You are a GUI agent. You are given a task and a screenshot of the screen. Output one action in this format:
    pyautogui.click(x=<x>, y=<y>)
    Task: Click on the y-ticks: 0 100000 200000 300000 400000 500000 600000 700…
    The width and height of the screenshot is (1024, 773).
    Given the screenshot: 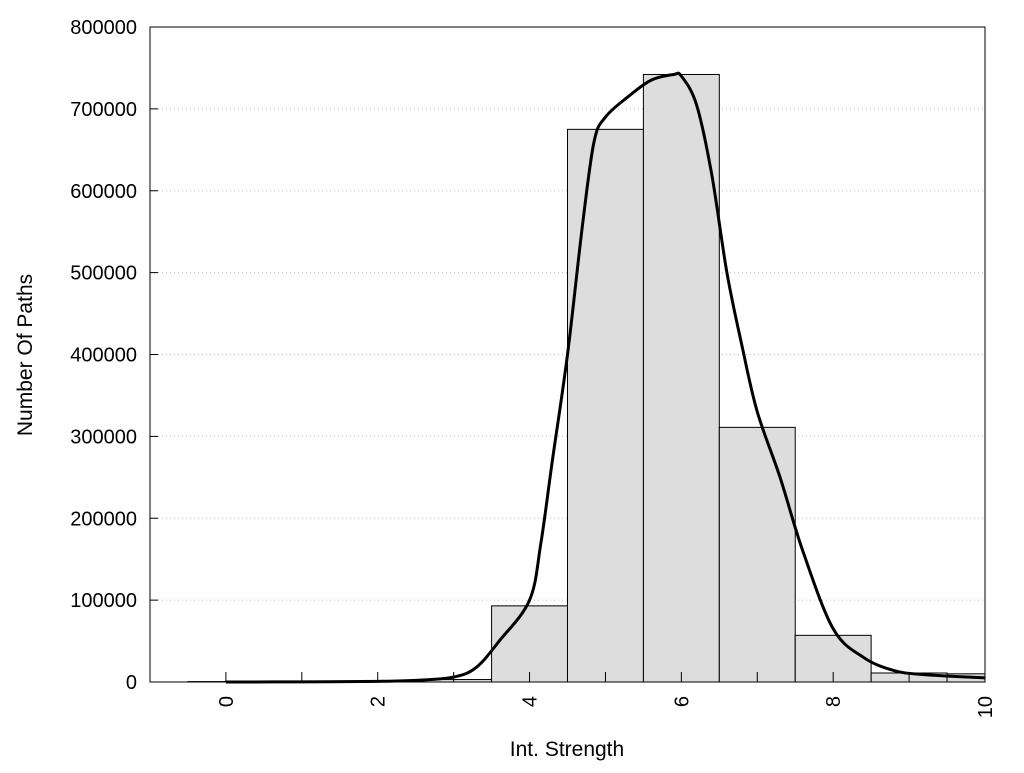 What is the action you would take?
    pyautogui.click(x=114, y=355)
    